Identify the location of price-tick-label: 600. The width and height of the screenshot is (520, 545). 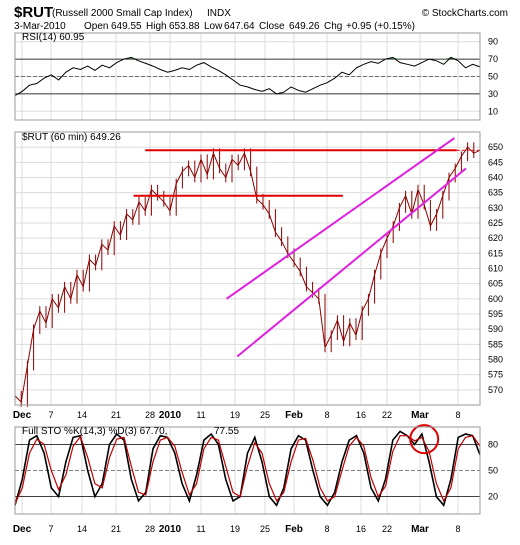
(495, 299).